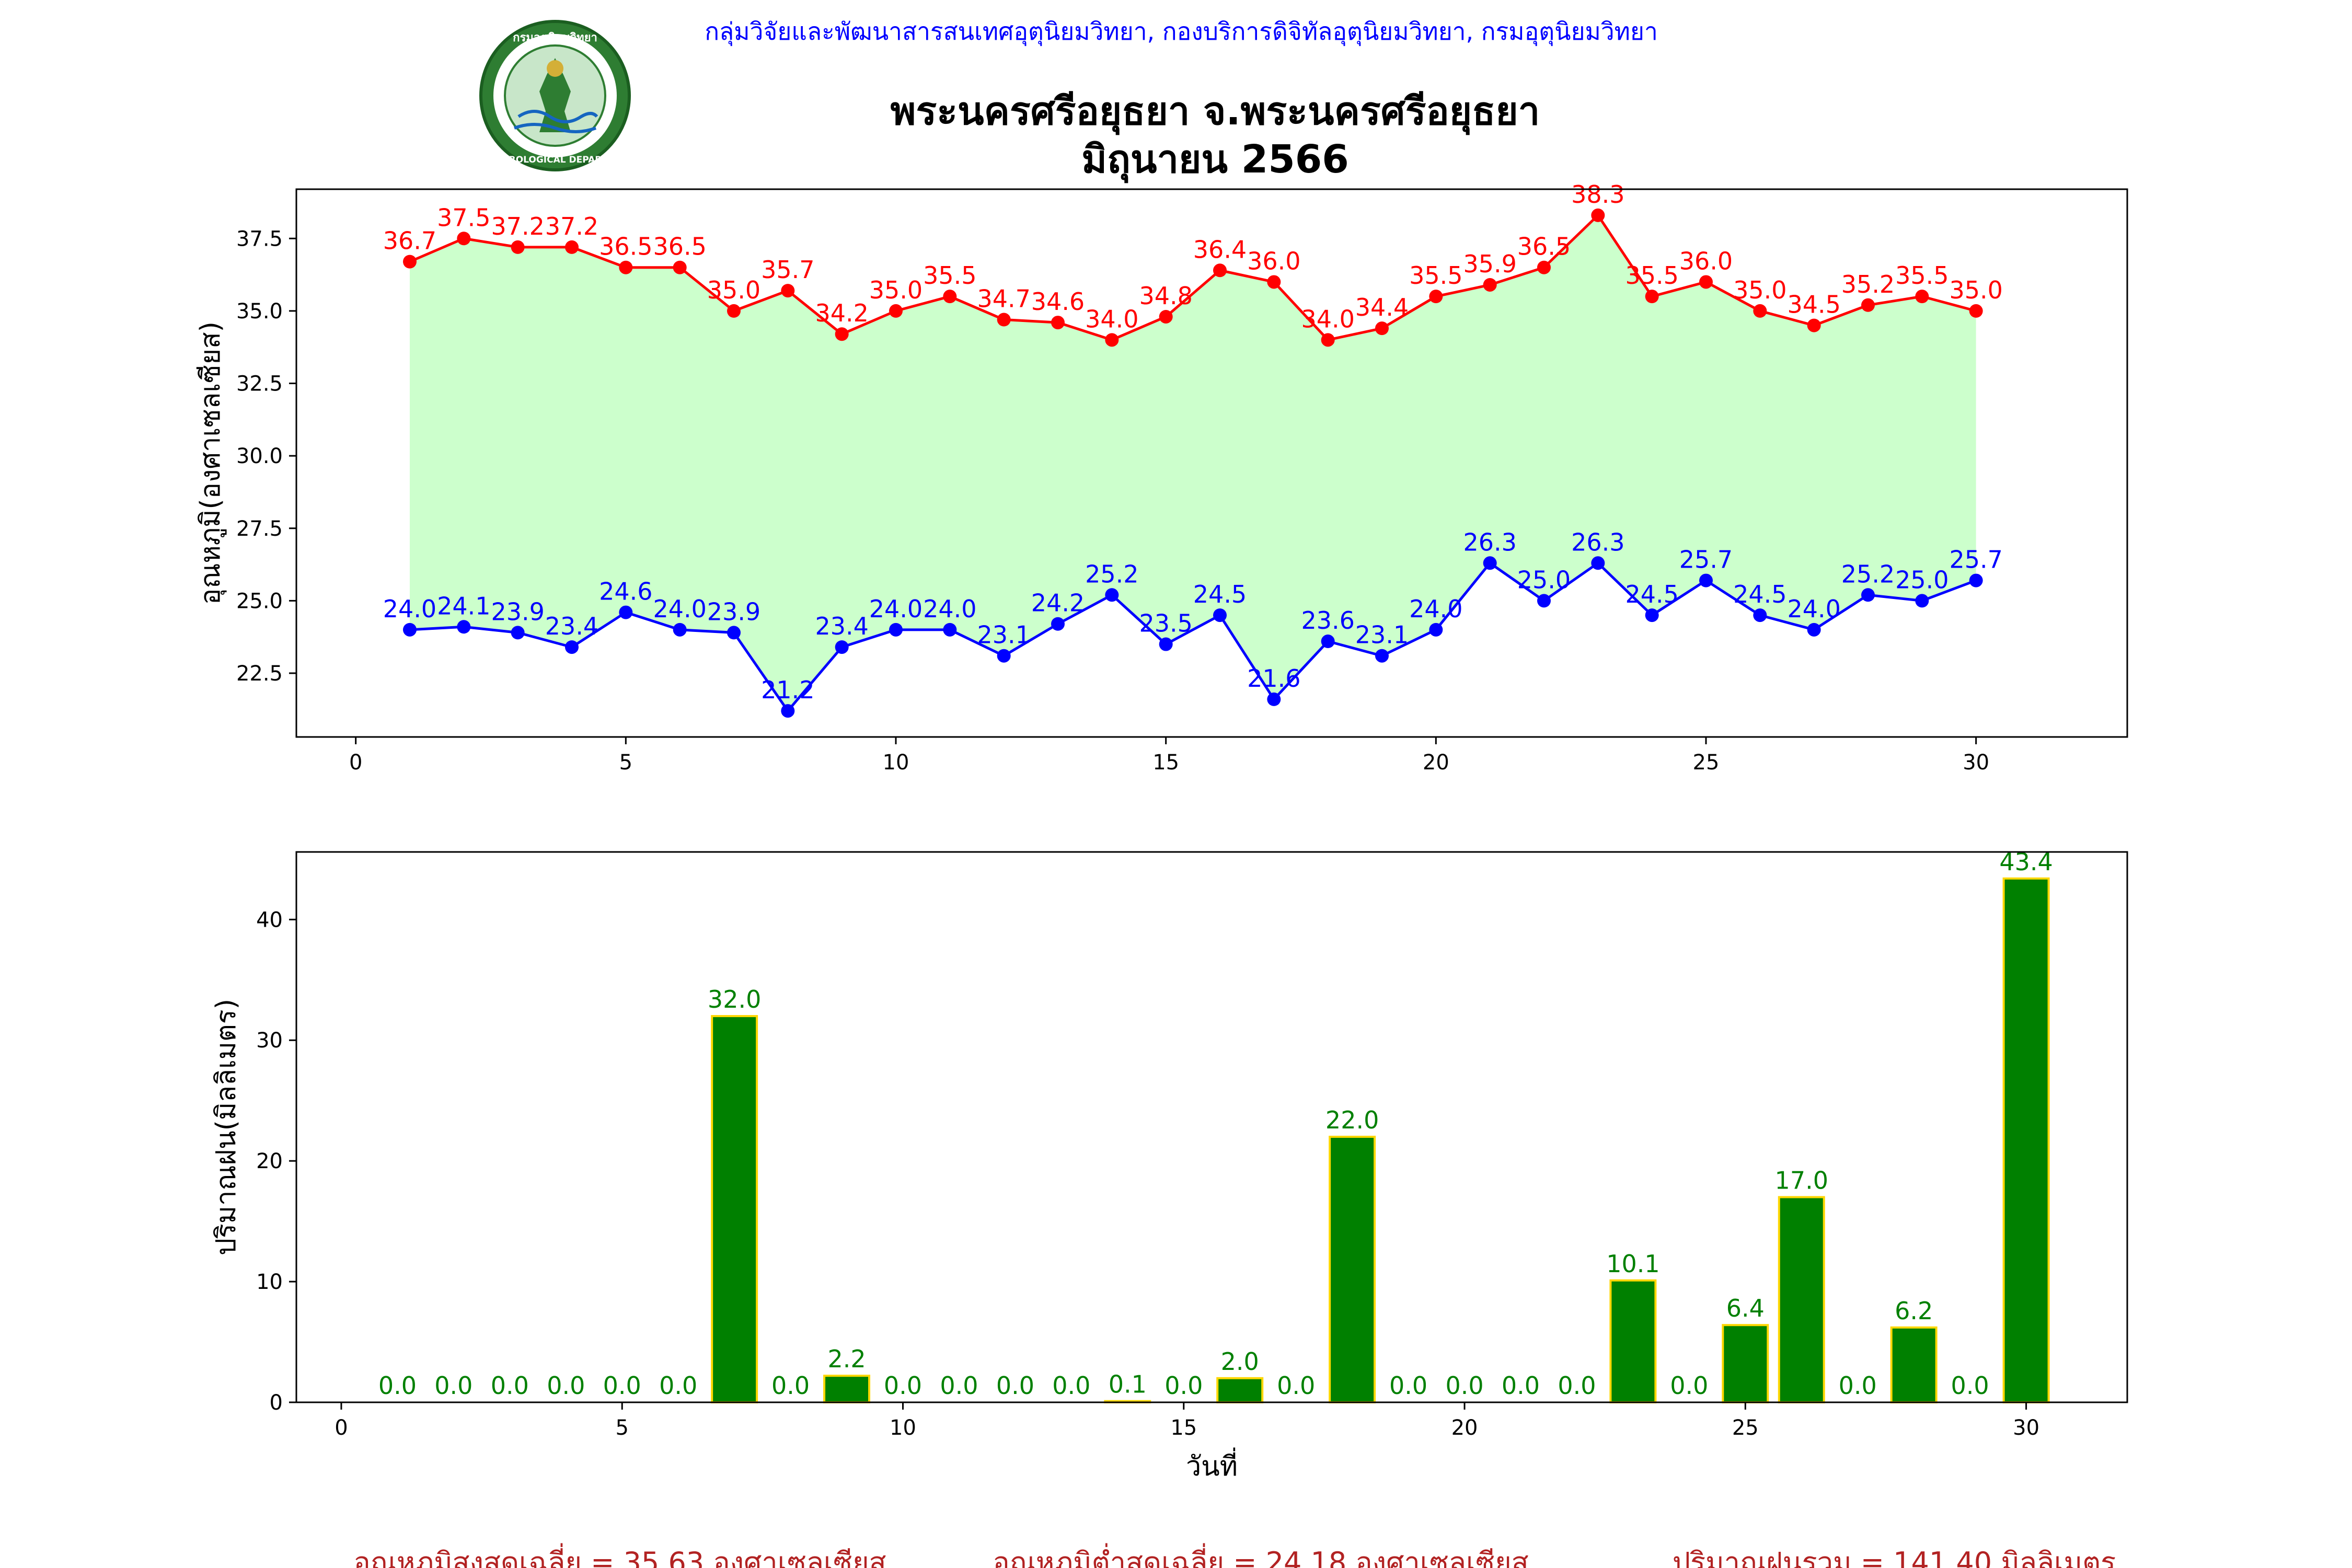 The height and width of the screenshot is (1568, 2352). Describe the element at coordinates (1193, 637) in the screenshot. I see `min-temperature-line` at that location.